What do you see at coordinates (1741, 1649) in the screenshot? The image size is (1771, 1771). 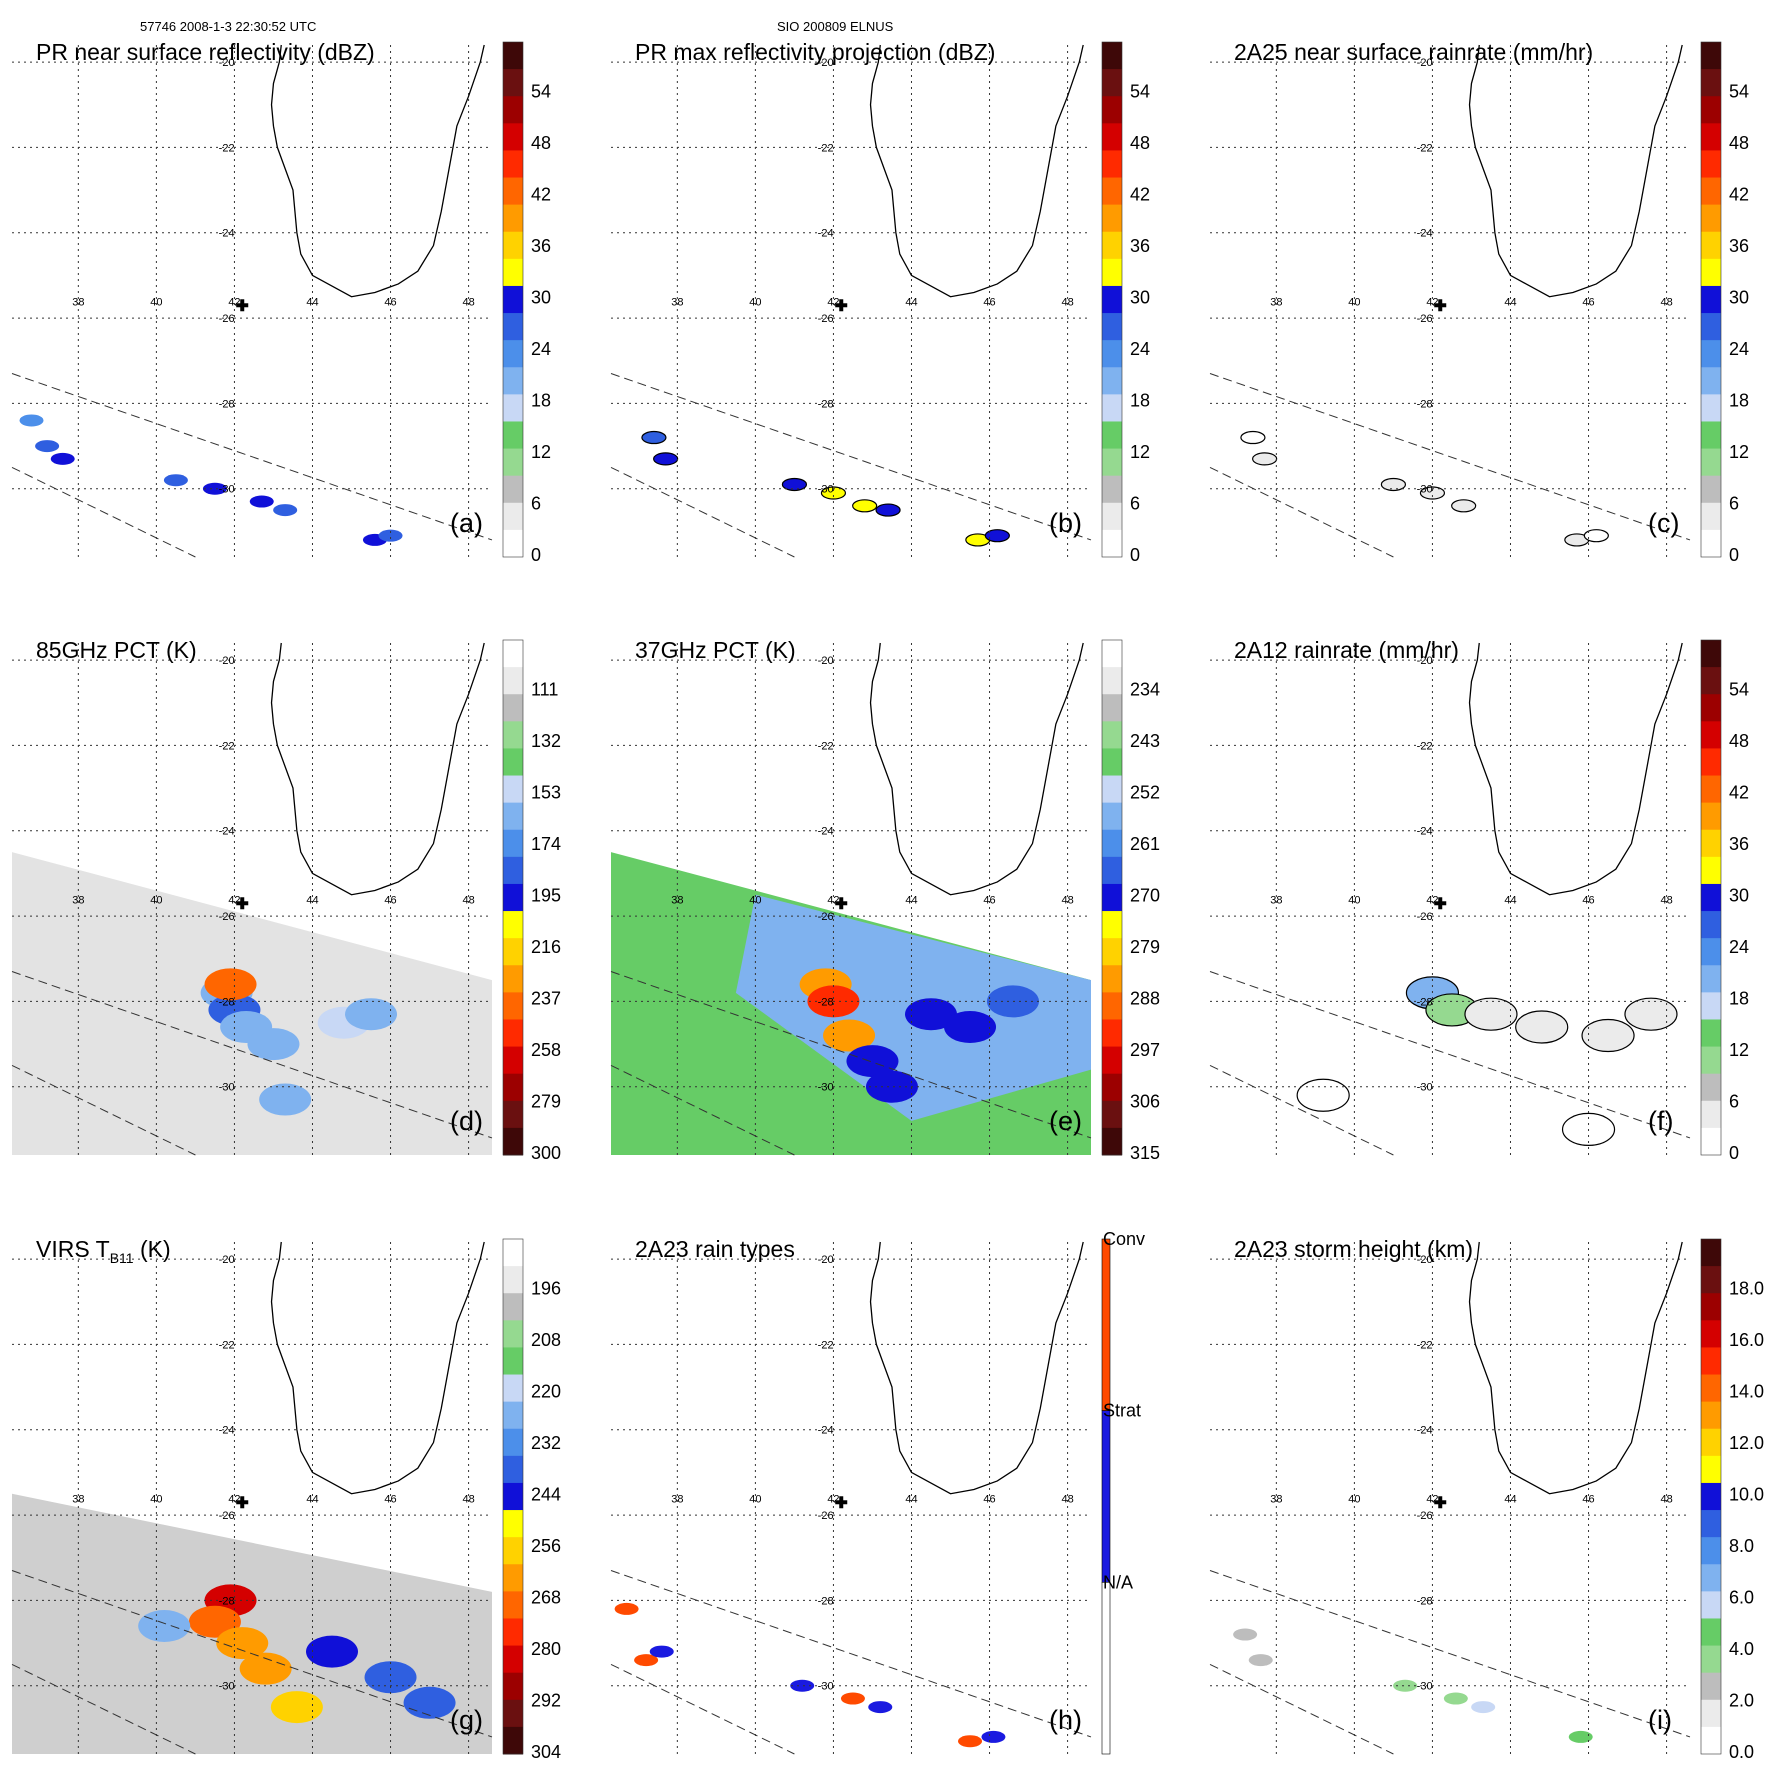 I see `colorbar-tick: 4.0` at bounding box center [1741, 1649].